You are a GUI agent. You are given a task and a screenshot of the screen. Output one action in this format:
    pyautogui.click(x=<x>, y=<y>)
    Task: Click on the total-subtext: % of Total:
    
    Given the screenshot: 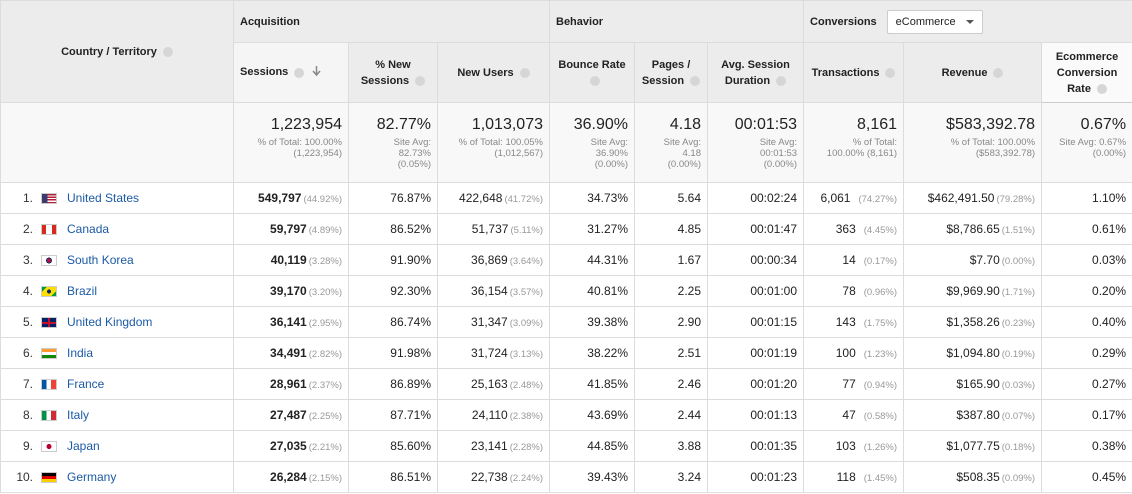 What is the action you would take?
    pyautogui.click(x=875, y=142)
    